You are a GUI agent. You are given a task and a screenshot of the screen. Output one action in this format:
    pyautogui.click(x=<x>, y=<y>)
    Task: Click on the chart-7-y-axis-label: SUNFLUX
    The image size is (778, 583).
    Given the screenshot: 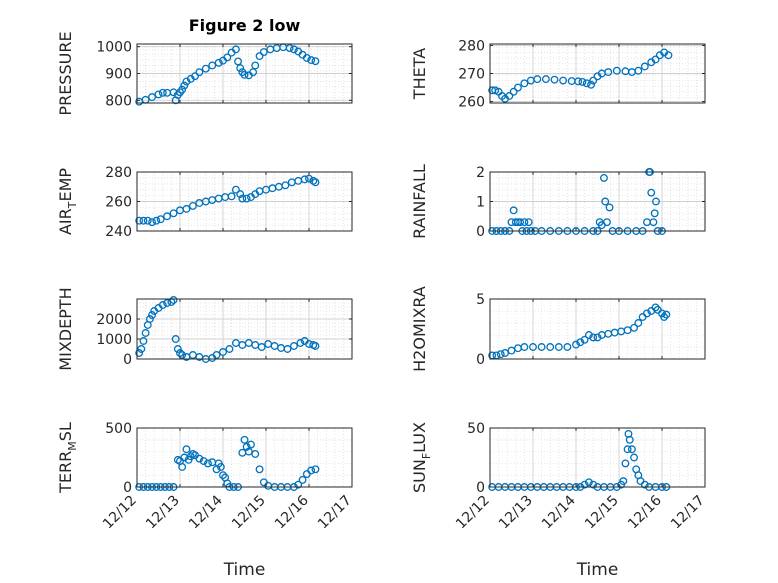 What is the action you would take?
    pyautogui.click(x=421, y=457)
    